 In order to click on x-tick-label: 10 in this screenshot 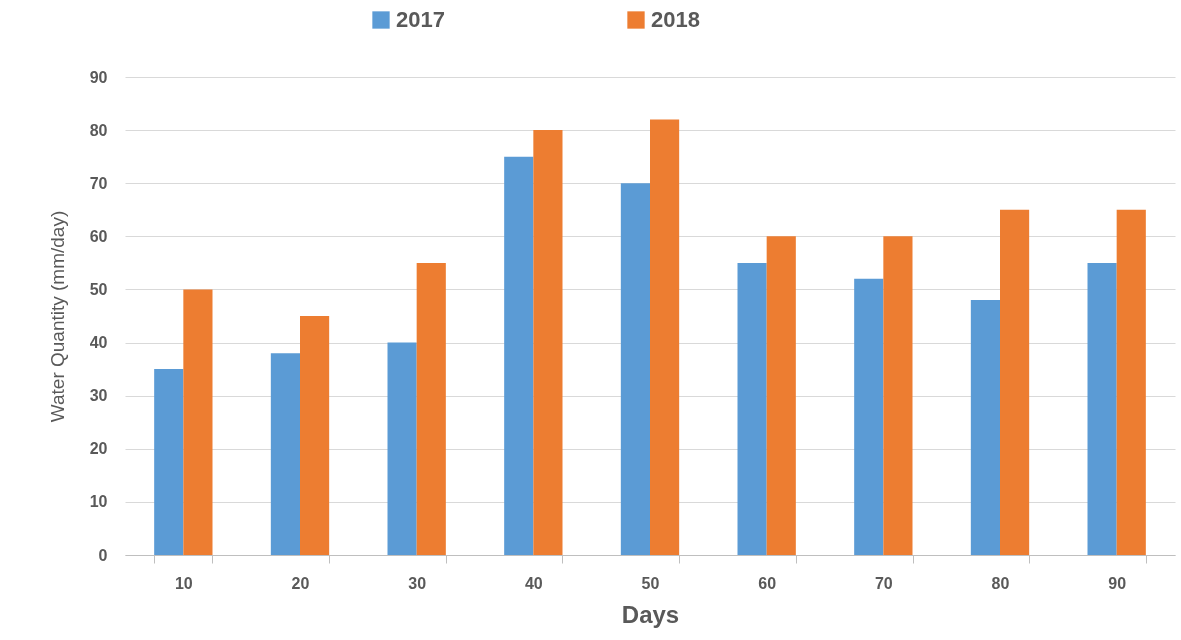, I will do `click(183, 583)`.